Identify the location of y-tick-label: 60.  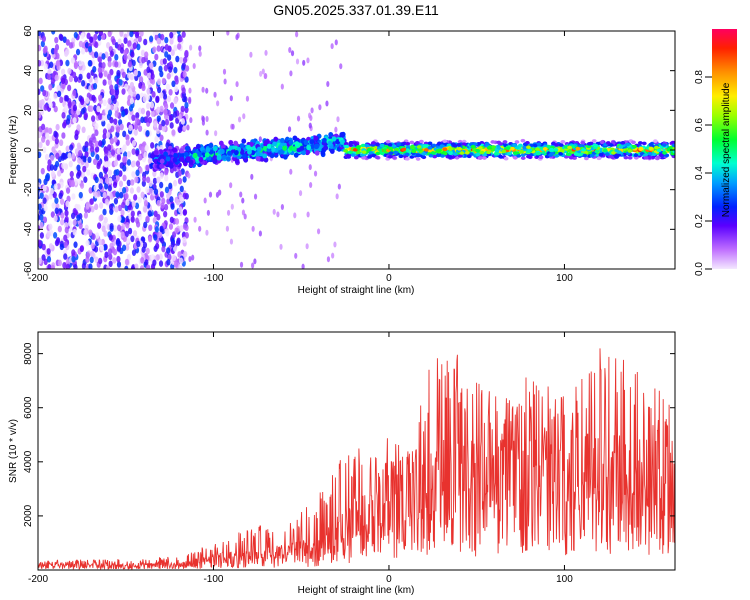
(28, 31).